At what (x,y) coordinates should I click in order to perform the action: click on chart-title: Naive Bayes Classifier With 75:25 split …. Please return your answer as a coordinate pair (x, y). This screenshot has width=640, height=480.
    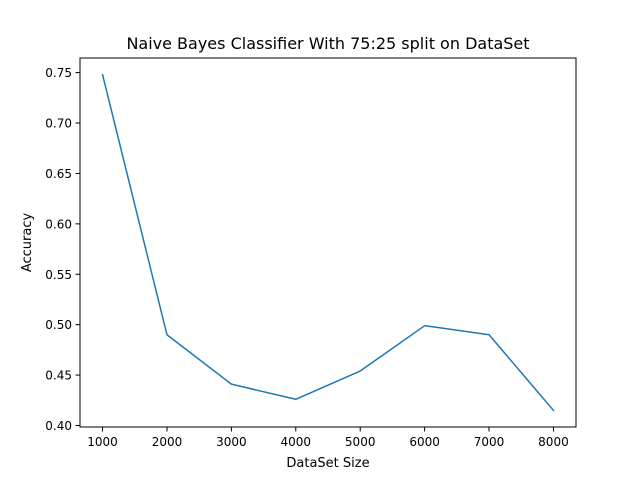
    Looking at the image, I should click on (327, 43).